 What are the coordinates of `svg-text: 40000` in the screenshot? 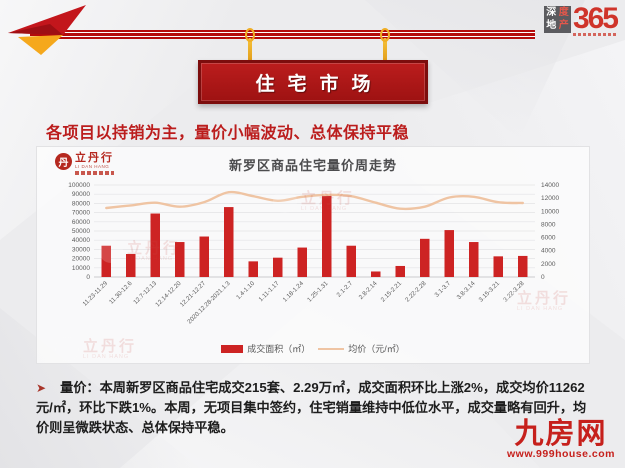 It's located at (81, 240).